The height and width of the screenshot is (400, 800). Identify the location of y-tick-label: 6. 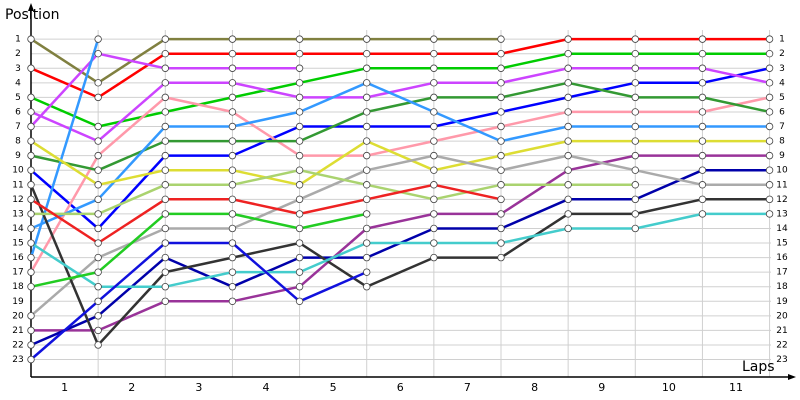
(18, 112).